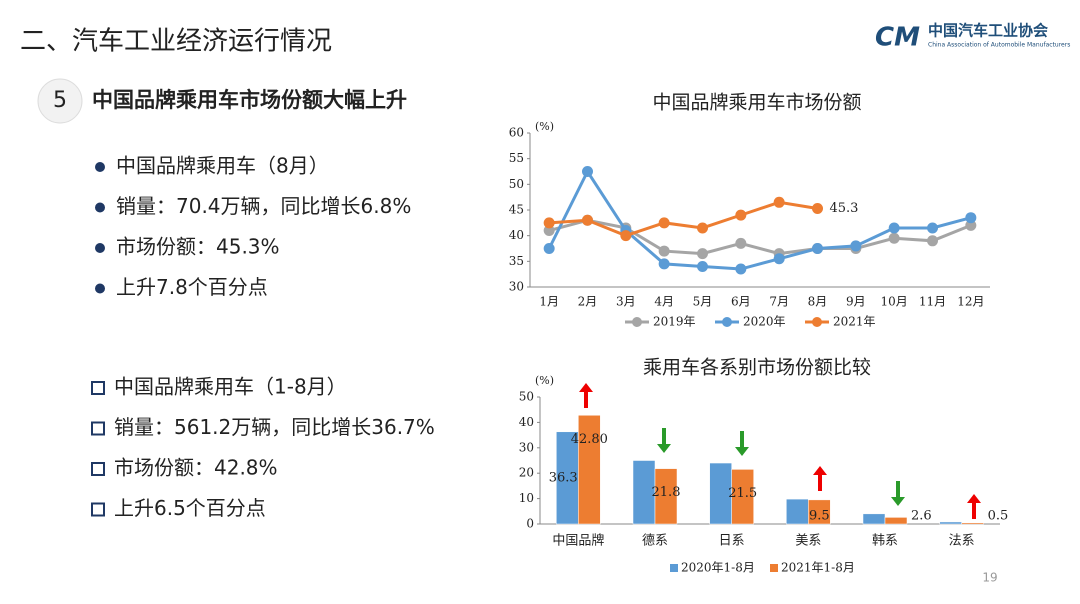 The image size is (1080, 604). I want to click on data-label: 36.30, so click(567, 477).